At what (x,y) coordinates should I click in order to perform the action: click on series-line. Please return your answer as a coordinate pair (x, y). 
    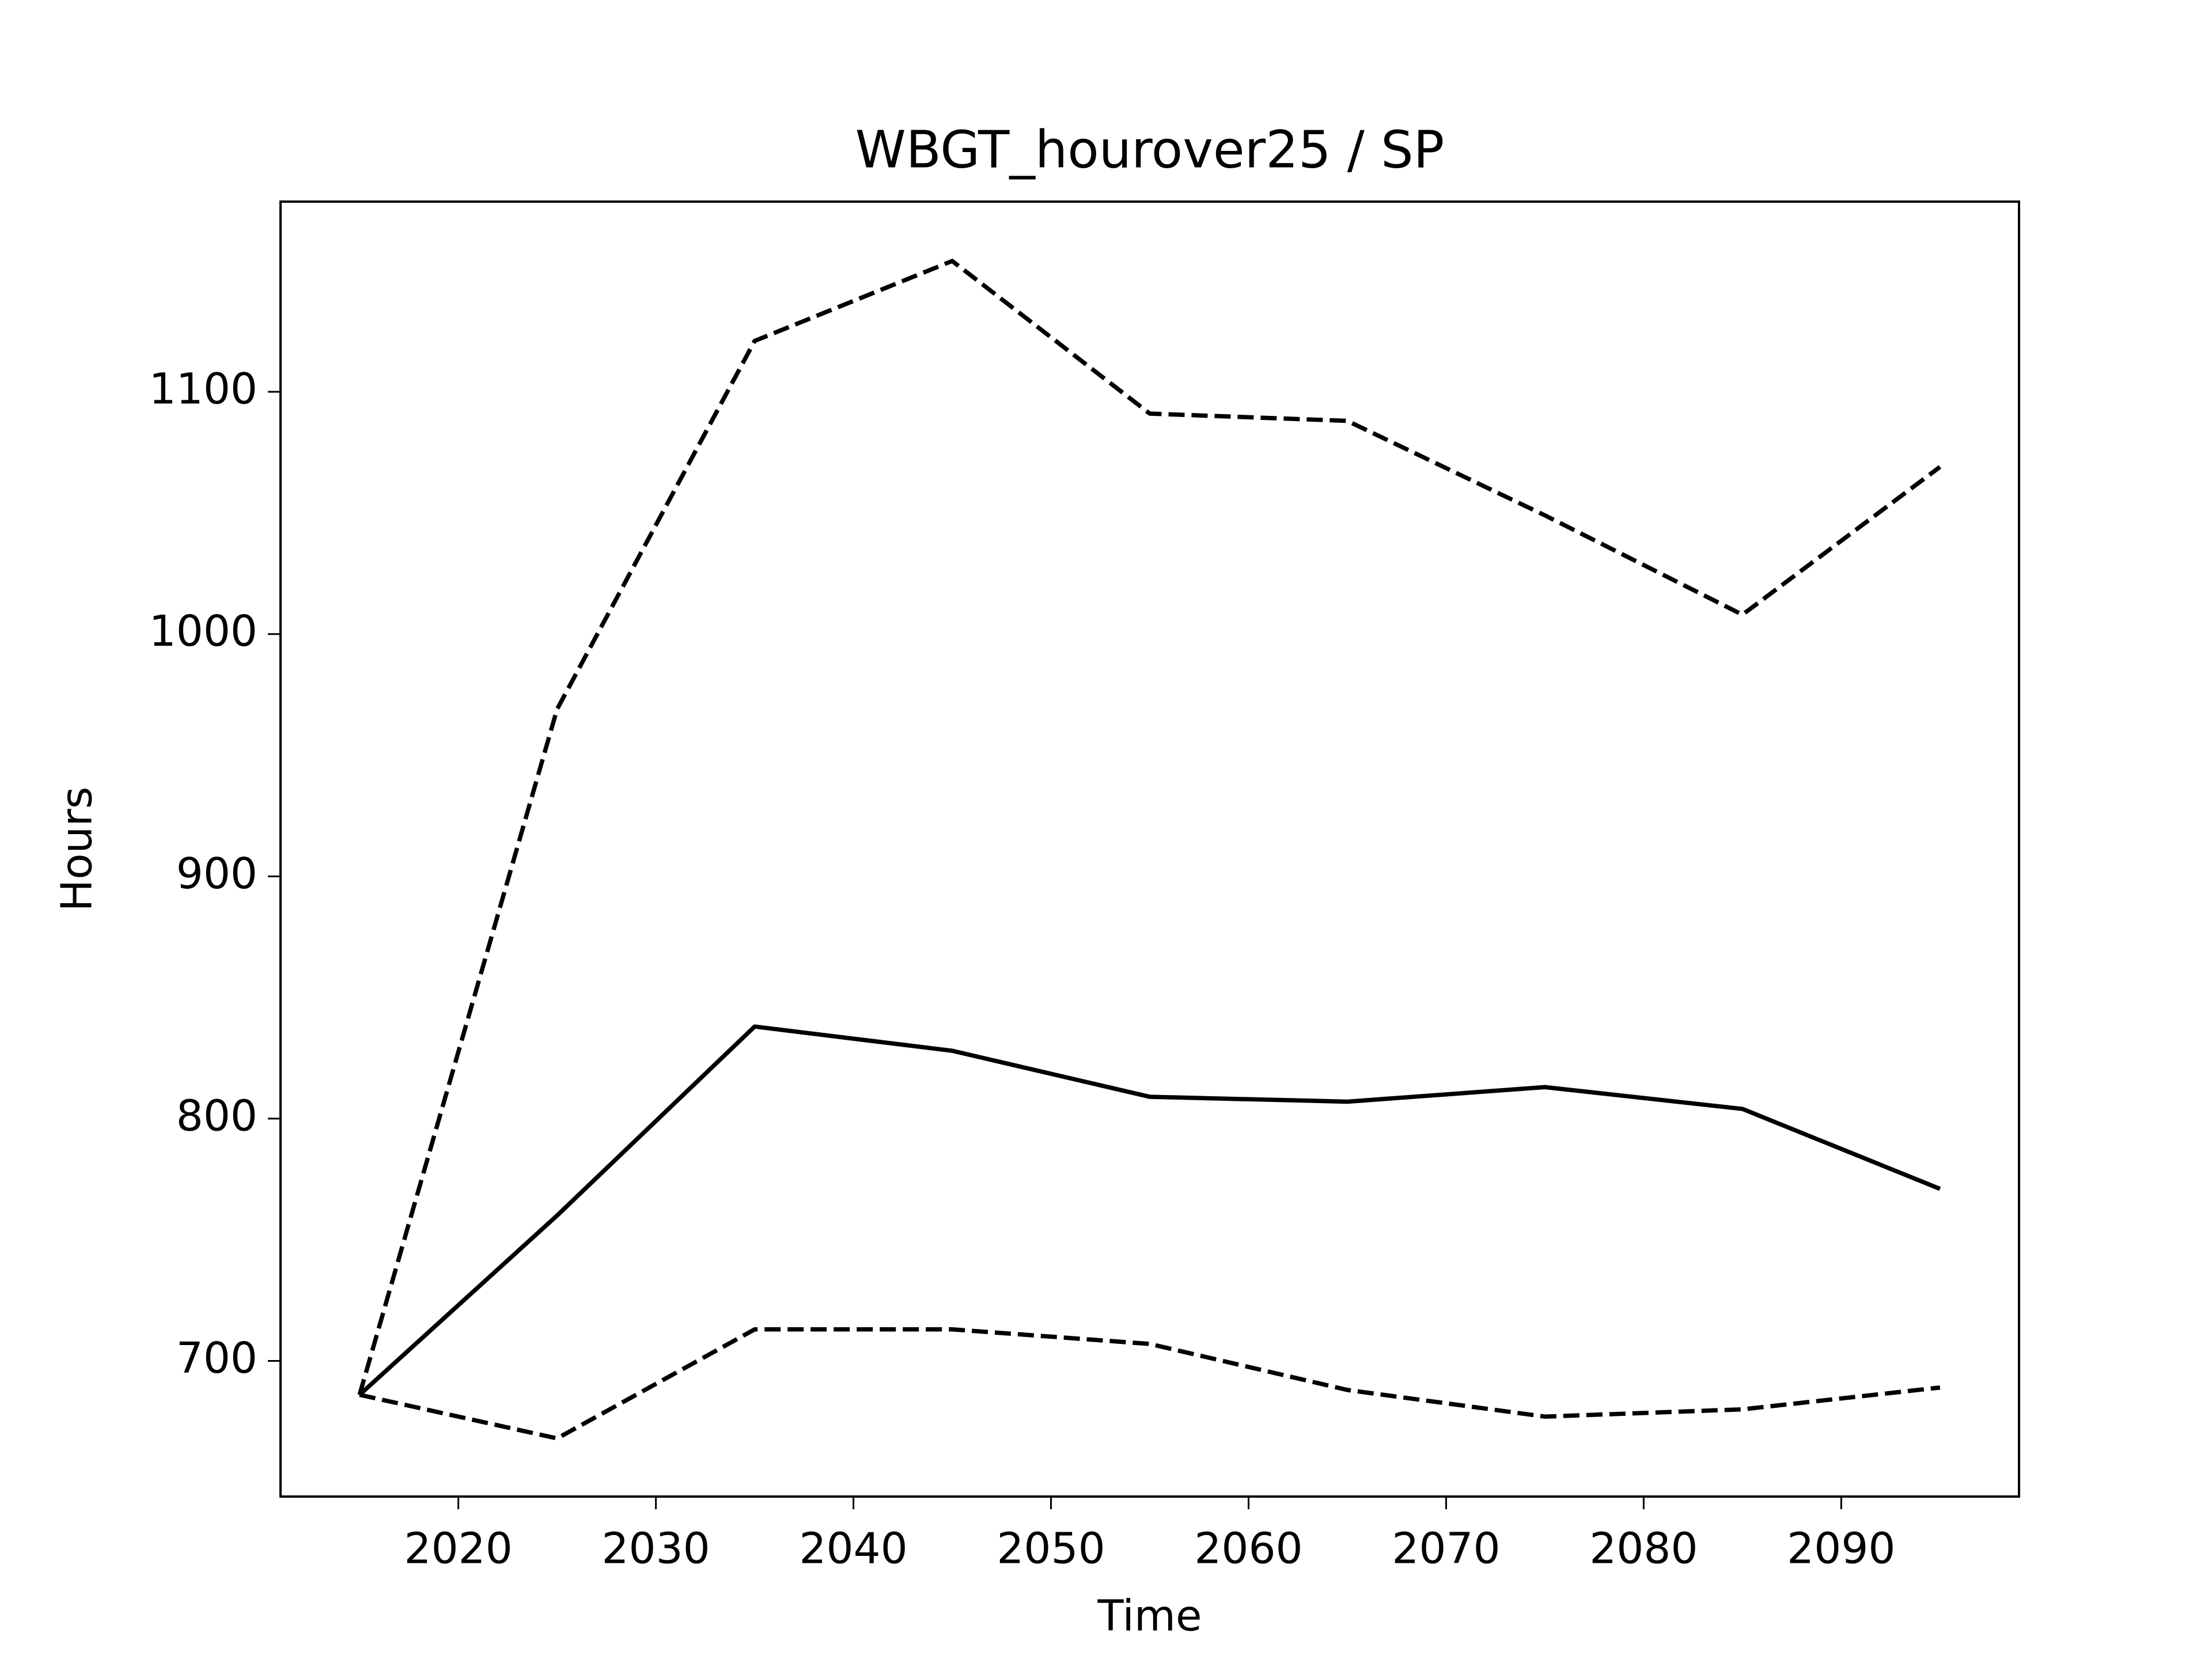
    Looking at the image, I should click on (1150, 1384).